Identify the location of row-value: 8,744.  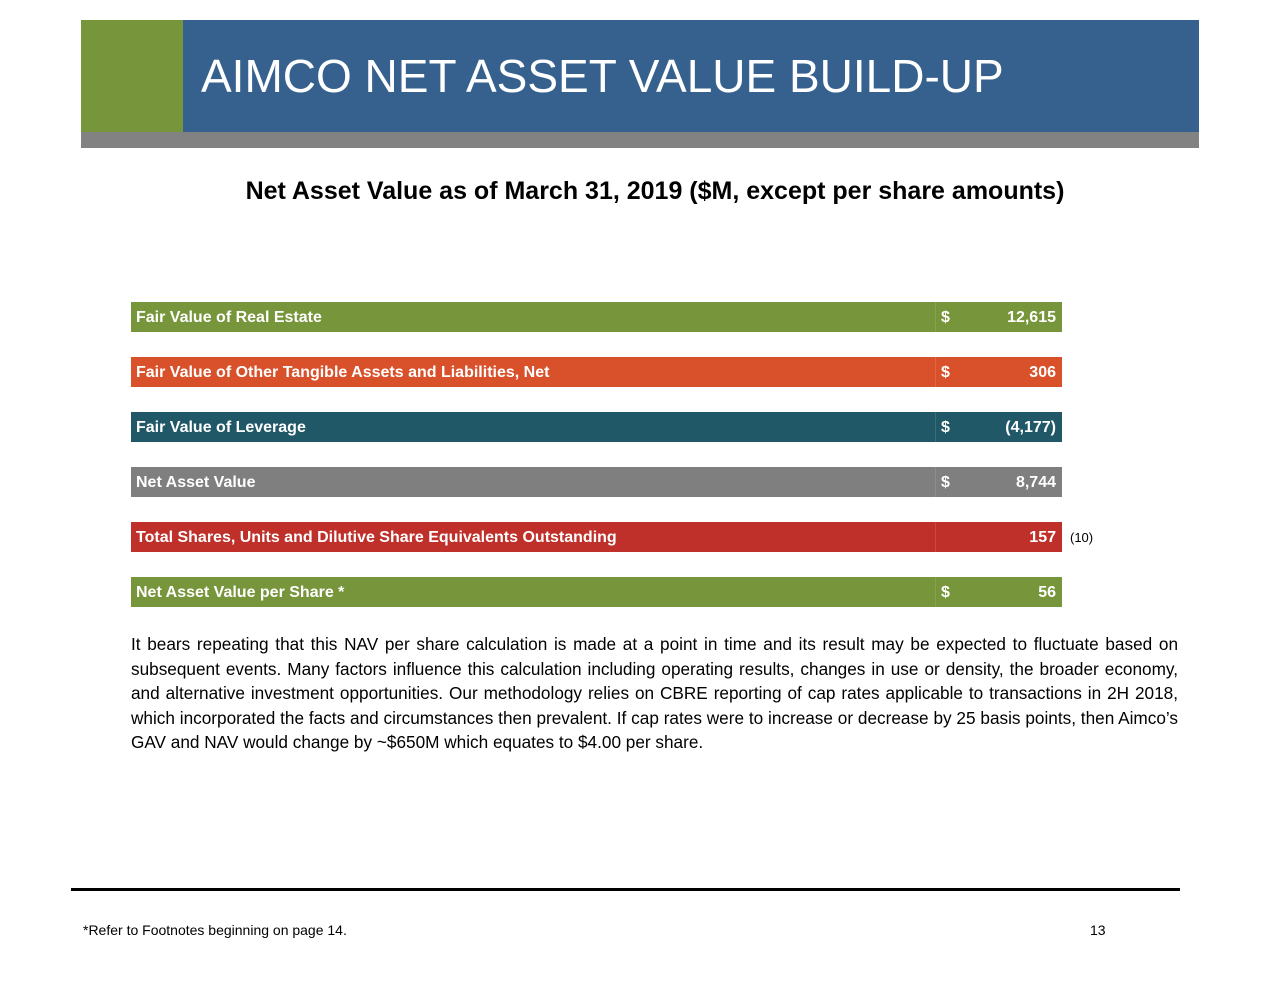
(1035, 482).